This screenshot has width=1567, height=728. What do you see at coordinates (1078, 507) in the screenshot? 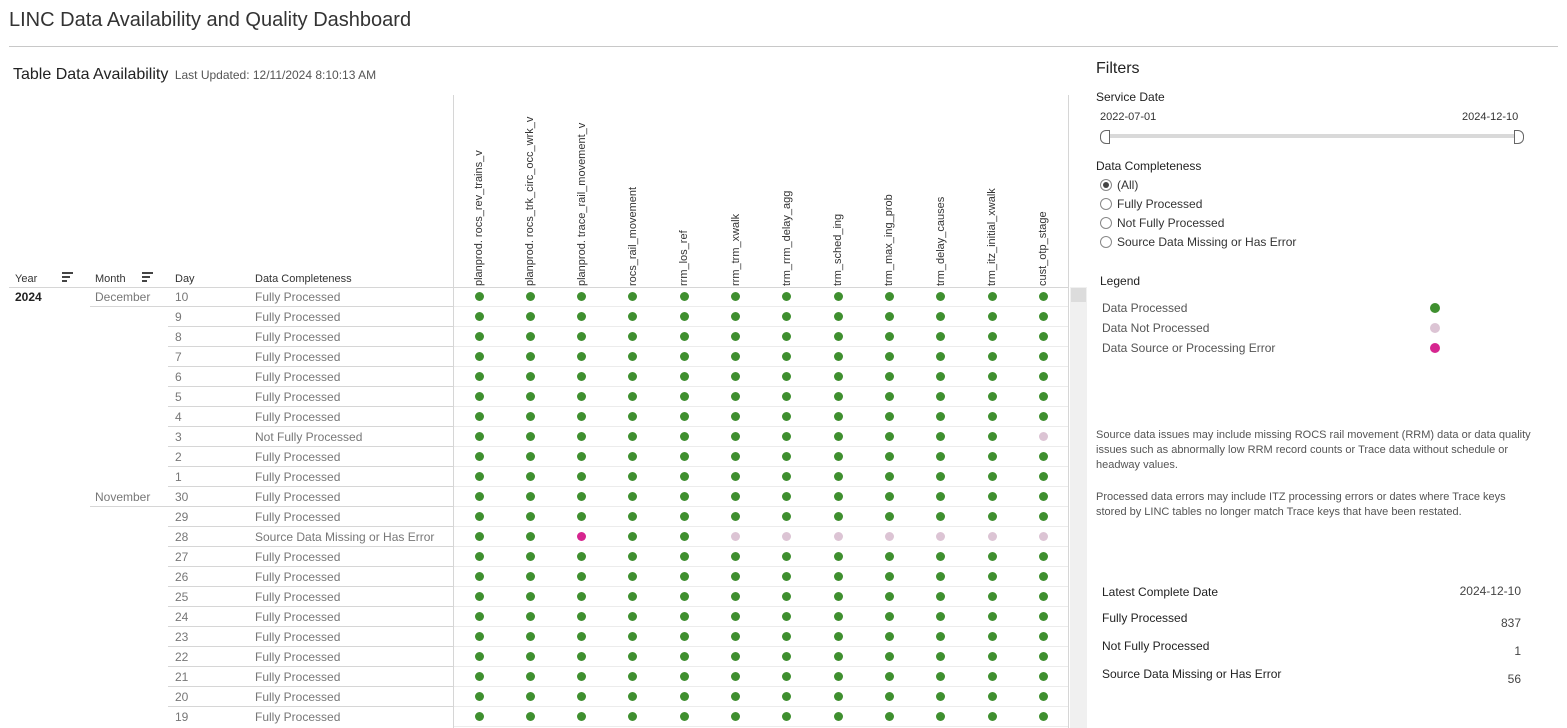
I see `table-scrollbar` at bounding box center [1078, 507].